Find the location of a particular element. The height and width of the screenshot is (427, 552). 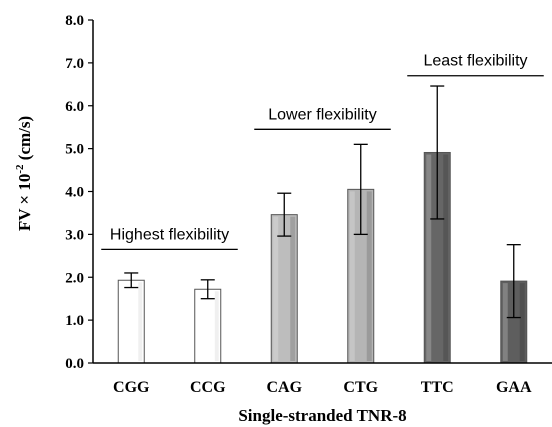

x-axis-categories: CGG CCG CAG CTG TTC GAA is located at coordinates (322, 387).